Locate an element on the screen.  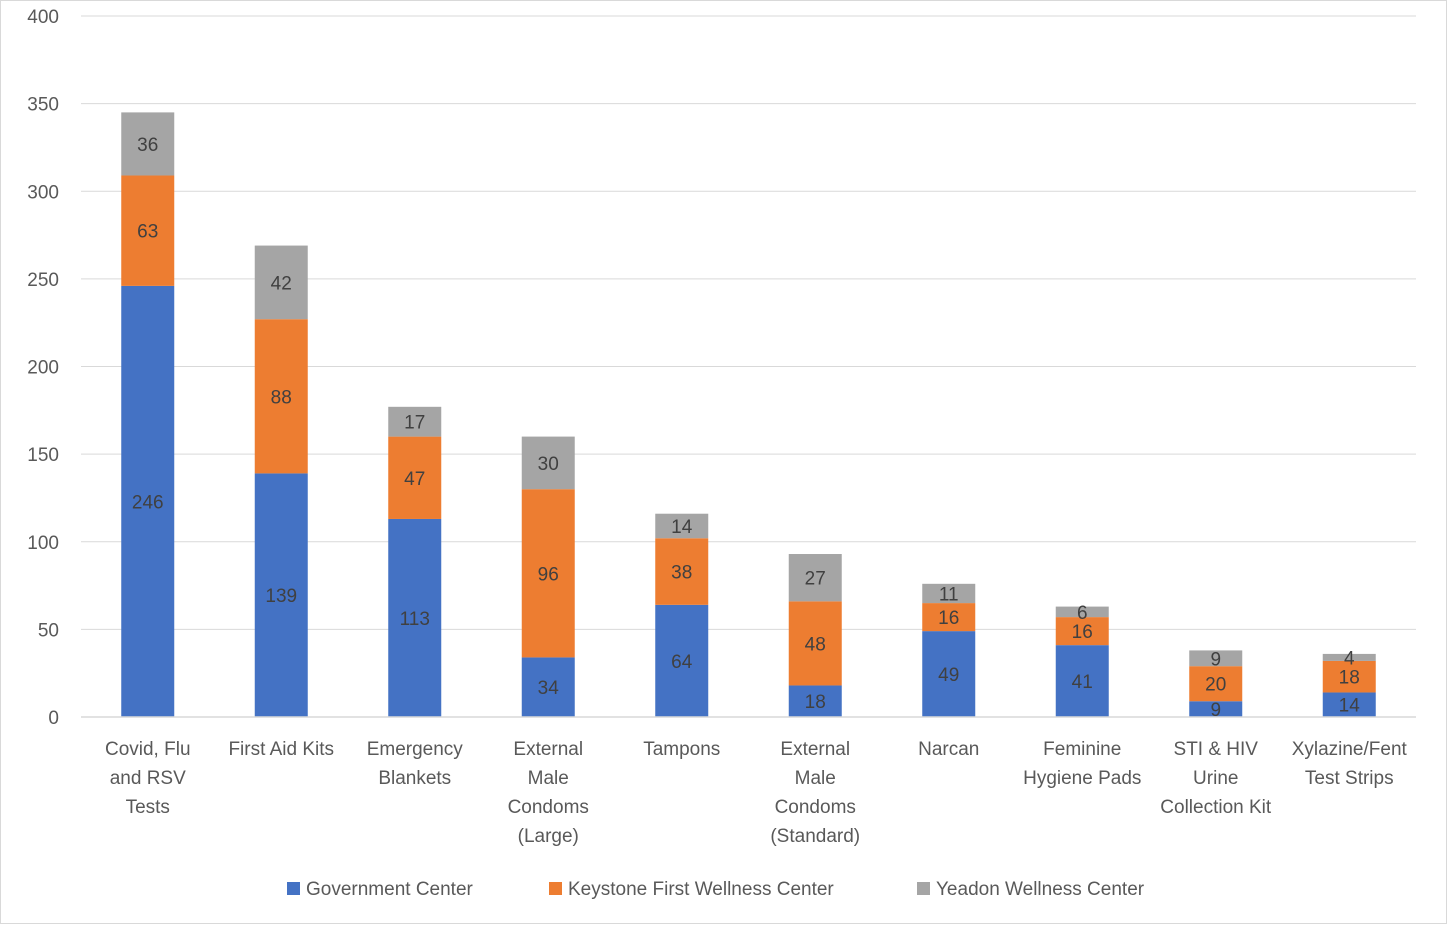
x-tick-label-line: Emergency is located at coordinates (415, 749).